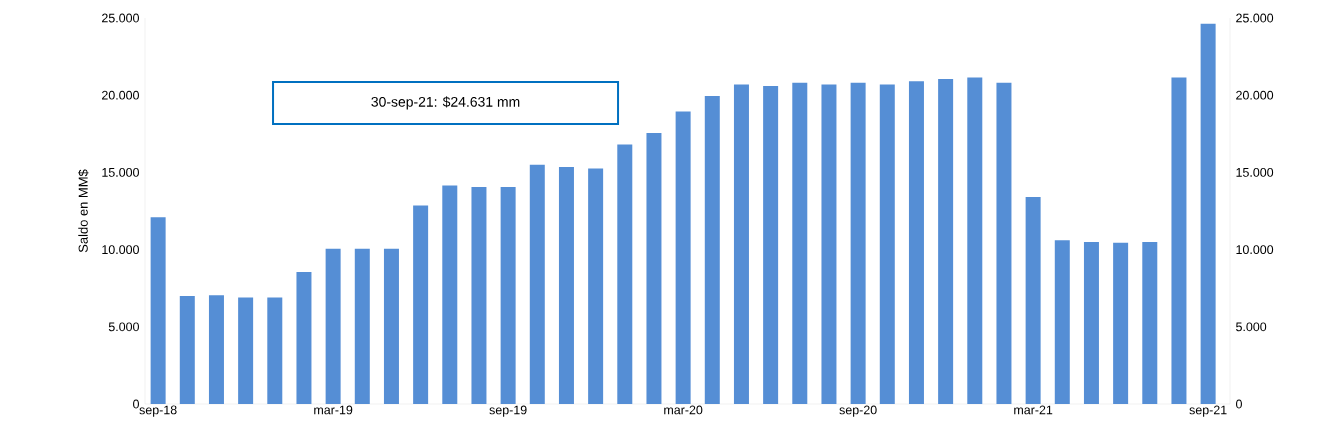 The width and height of the screenshot is (1339, 433). What do you see at coordinates (1255, 172) in the screenshot?
I see `y2-tick-label: 15.000` at bounding box center [1255, 172].